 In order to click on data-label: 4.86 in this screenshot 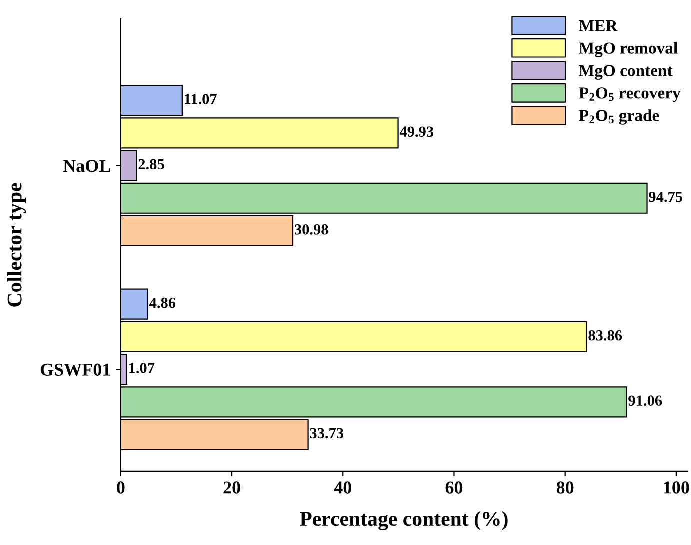, I will do `click(163, 303)`.